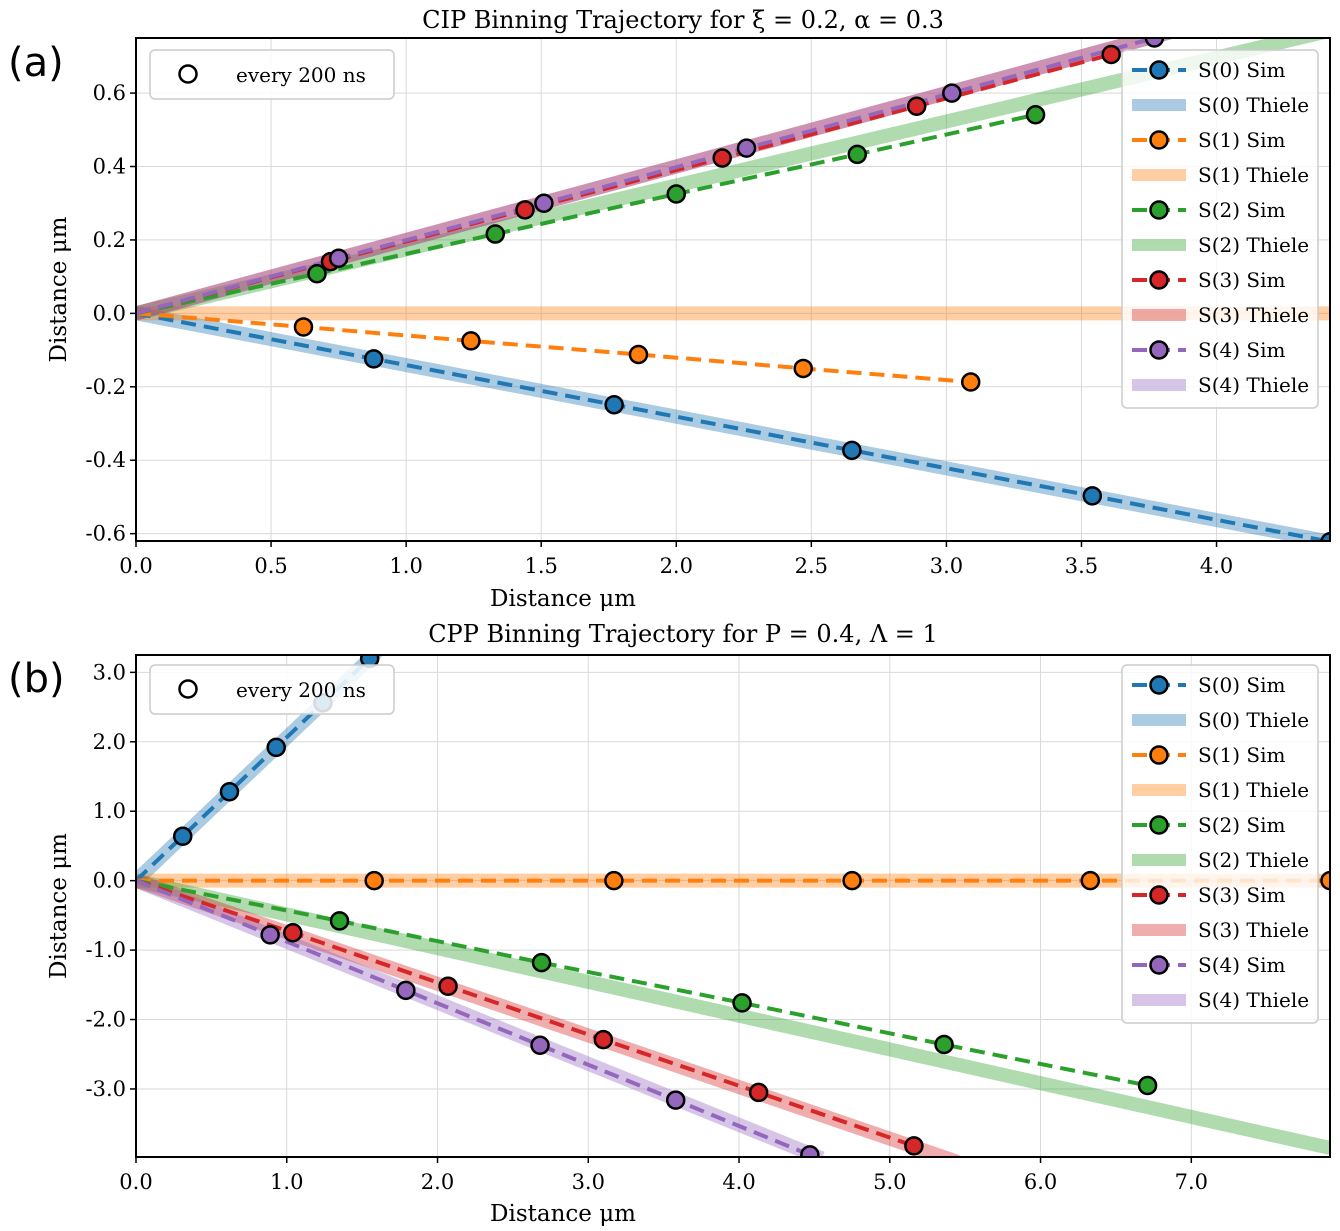  What do you see at coordinates (1191, 1182) in the screenshot?
I see `x-tick-label: 7.0` at bounding box center [1191, 1182].